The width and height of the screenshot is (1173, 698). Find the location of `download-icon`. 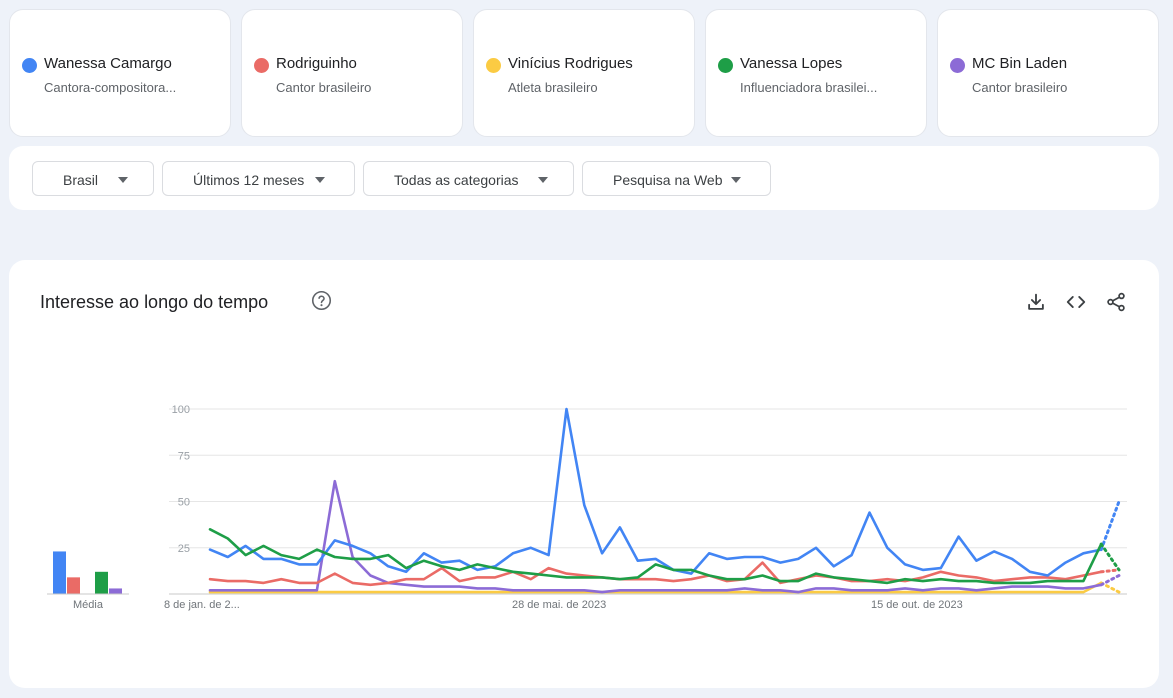

download-icon is located at coordinates (1036, 302).